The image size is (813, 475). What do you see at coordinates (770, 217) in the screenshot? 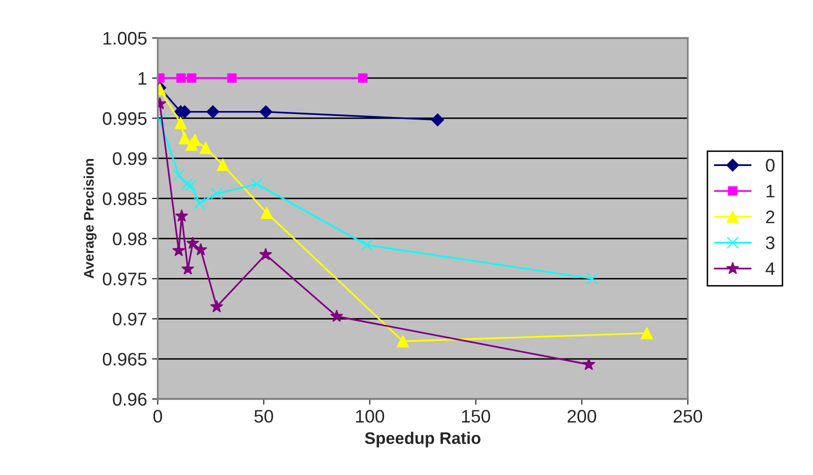
I see `legend-label: 2` at bounding box center [770, 217].